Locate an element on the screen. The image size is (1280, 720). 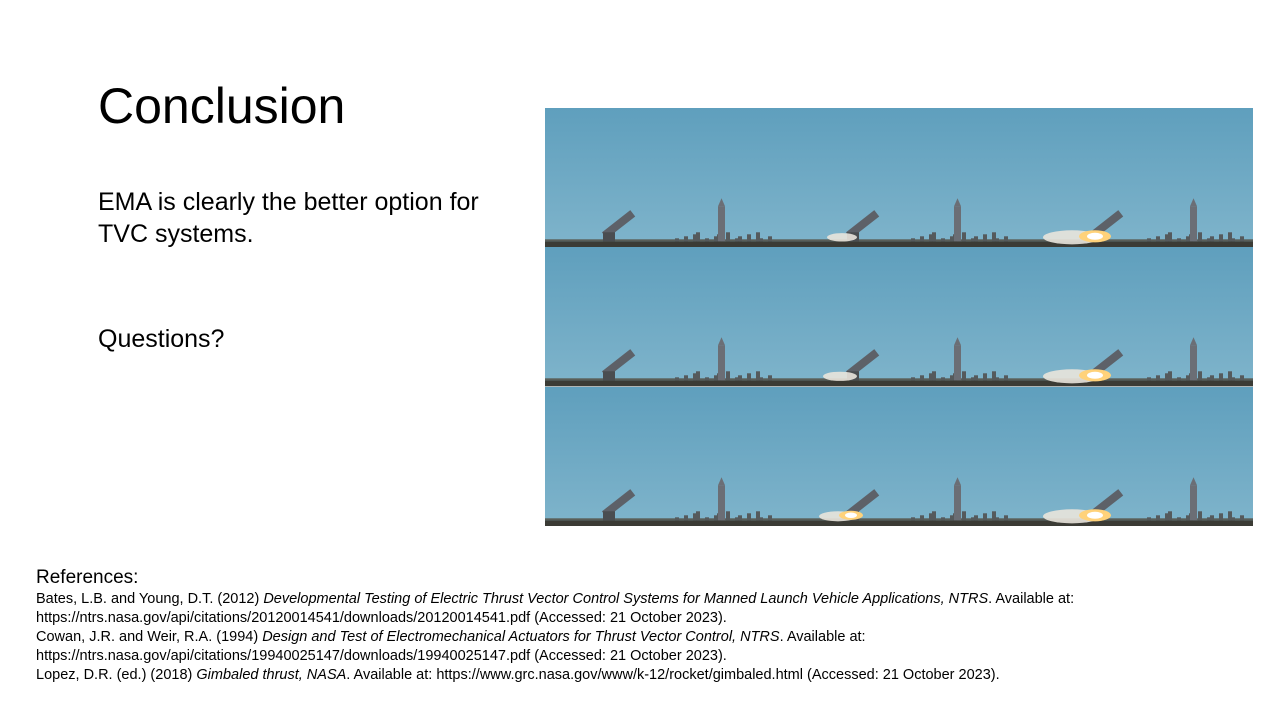
exhaust-smoke is located at coordinates (840, 377).